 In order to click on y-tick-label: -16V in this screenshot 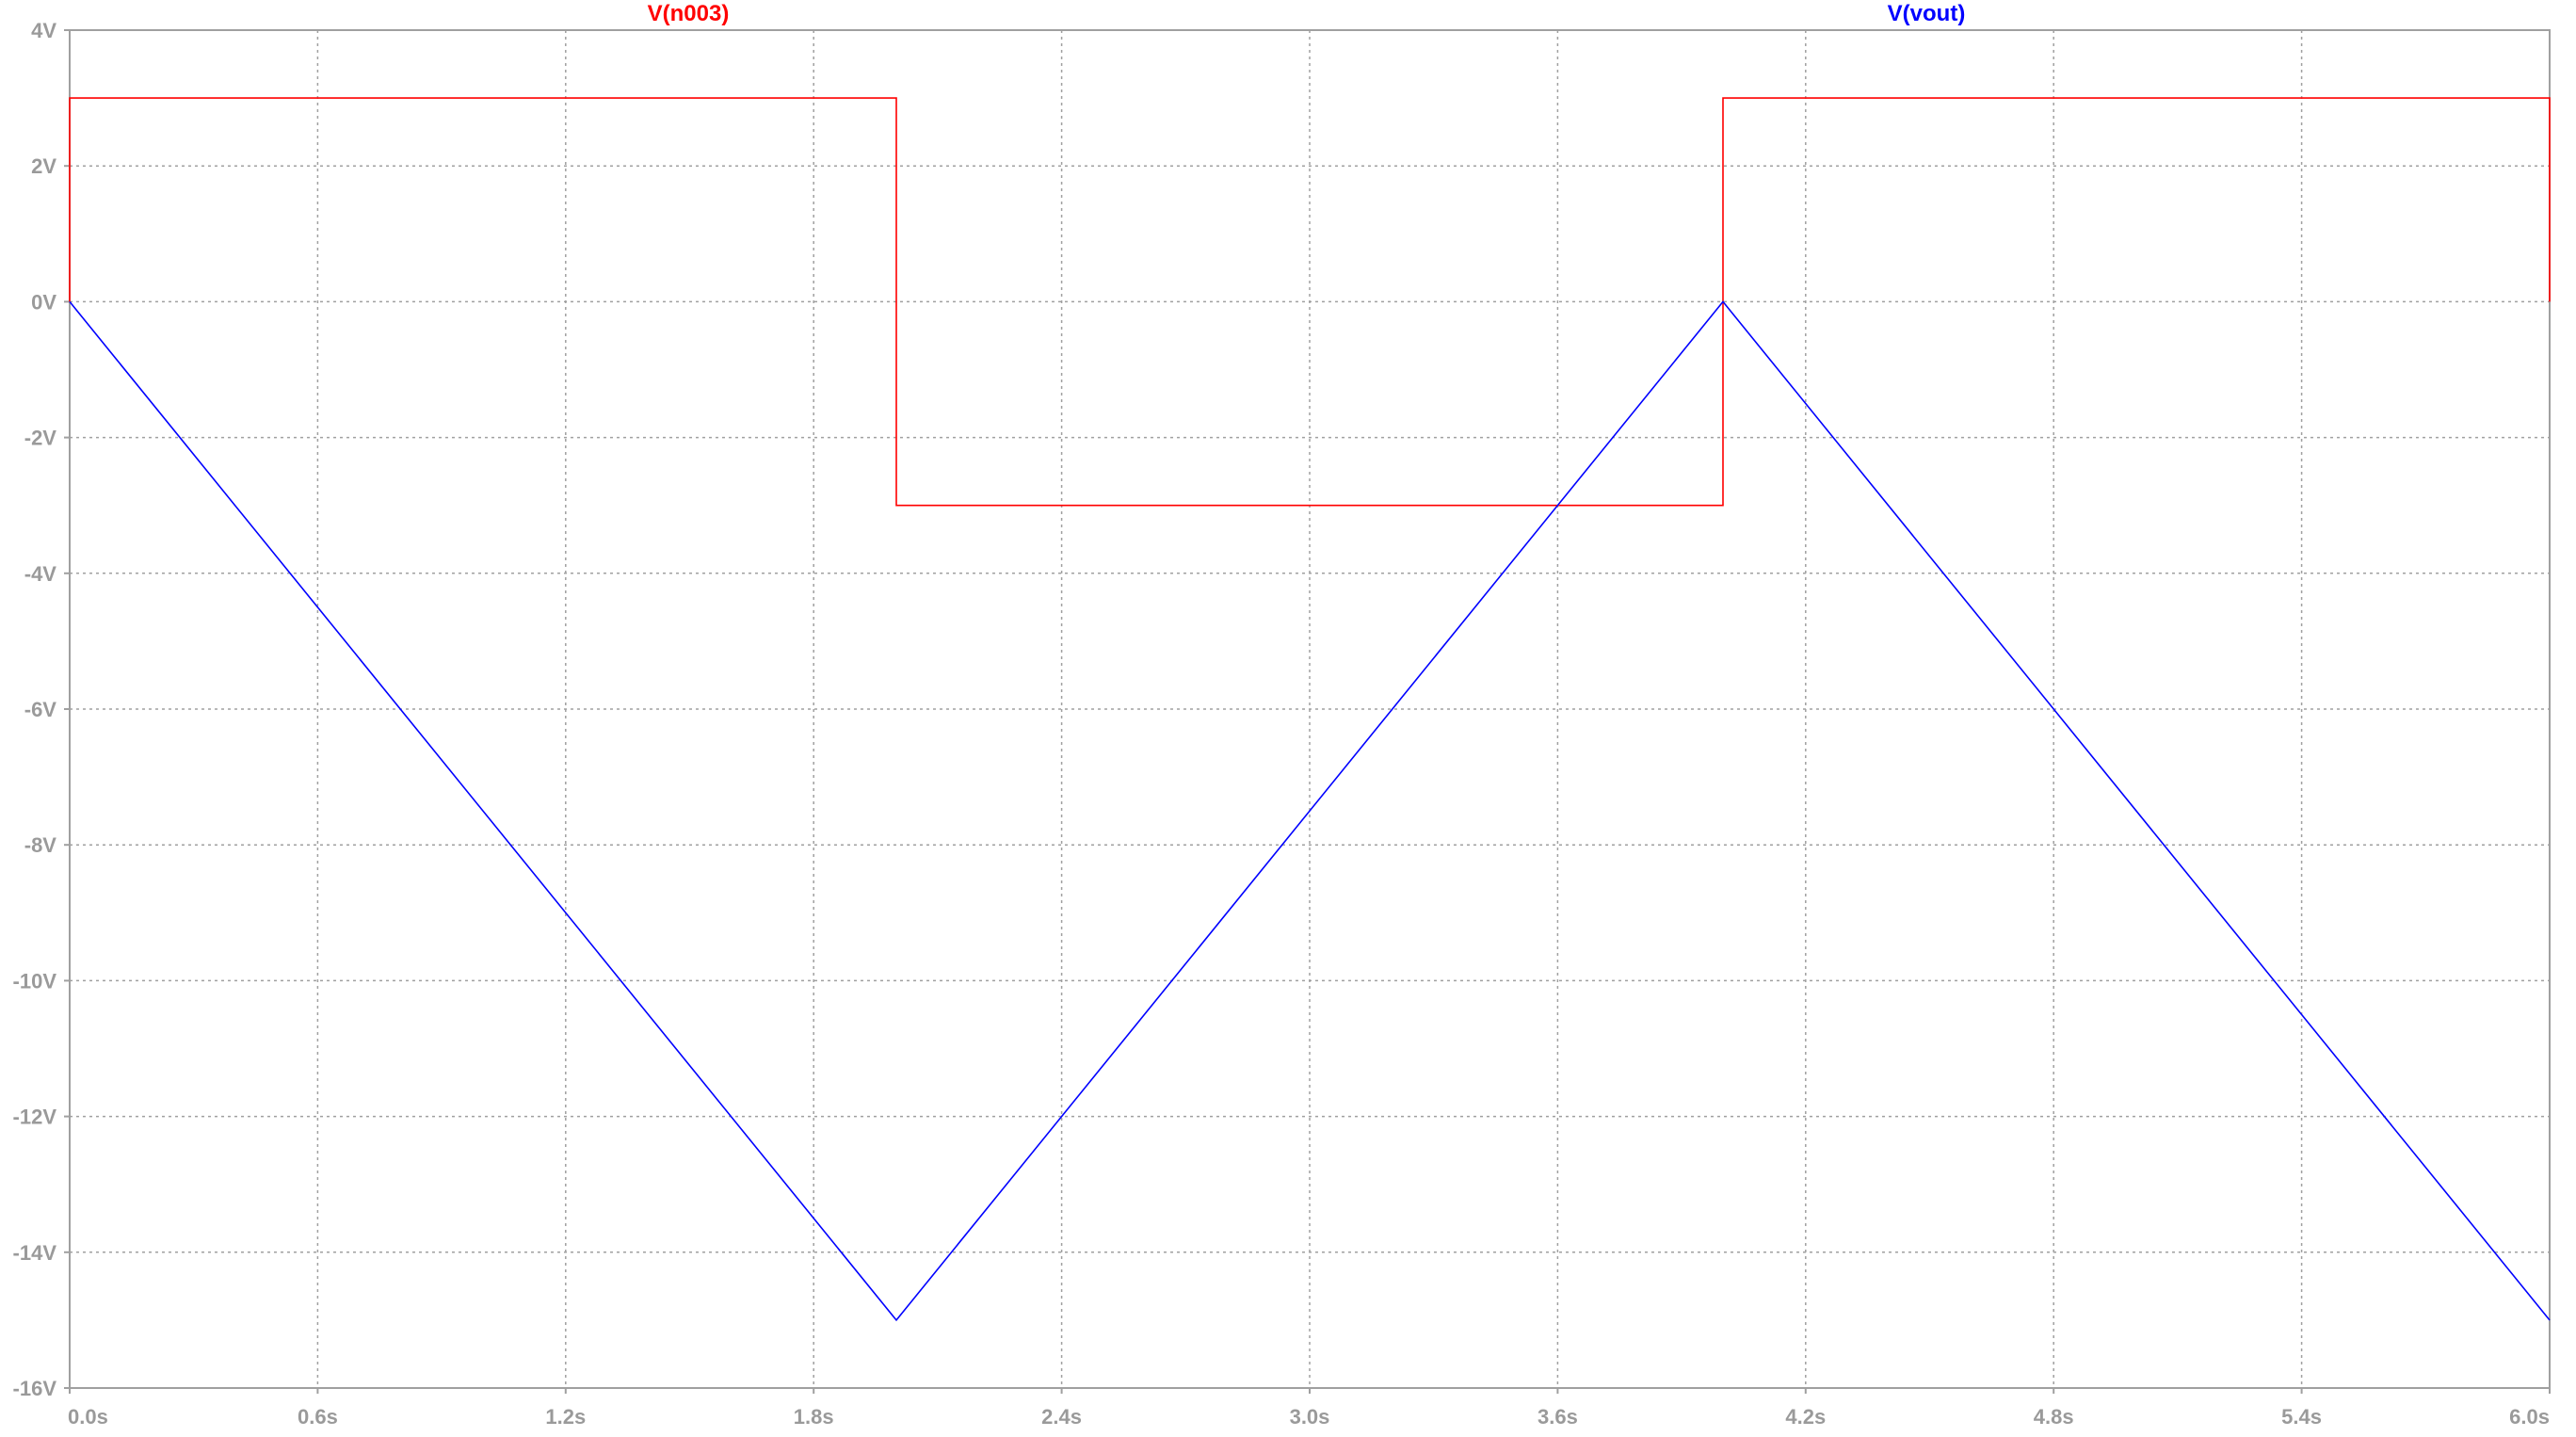, I will do `click(35, 1389)`.